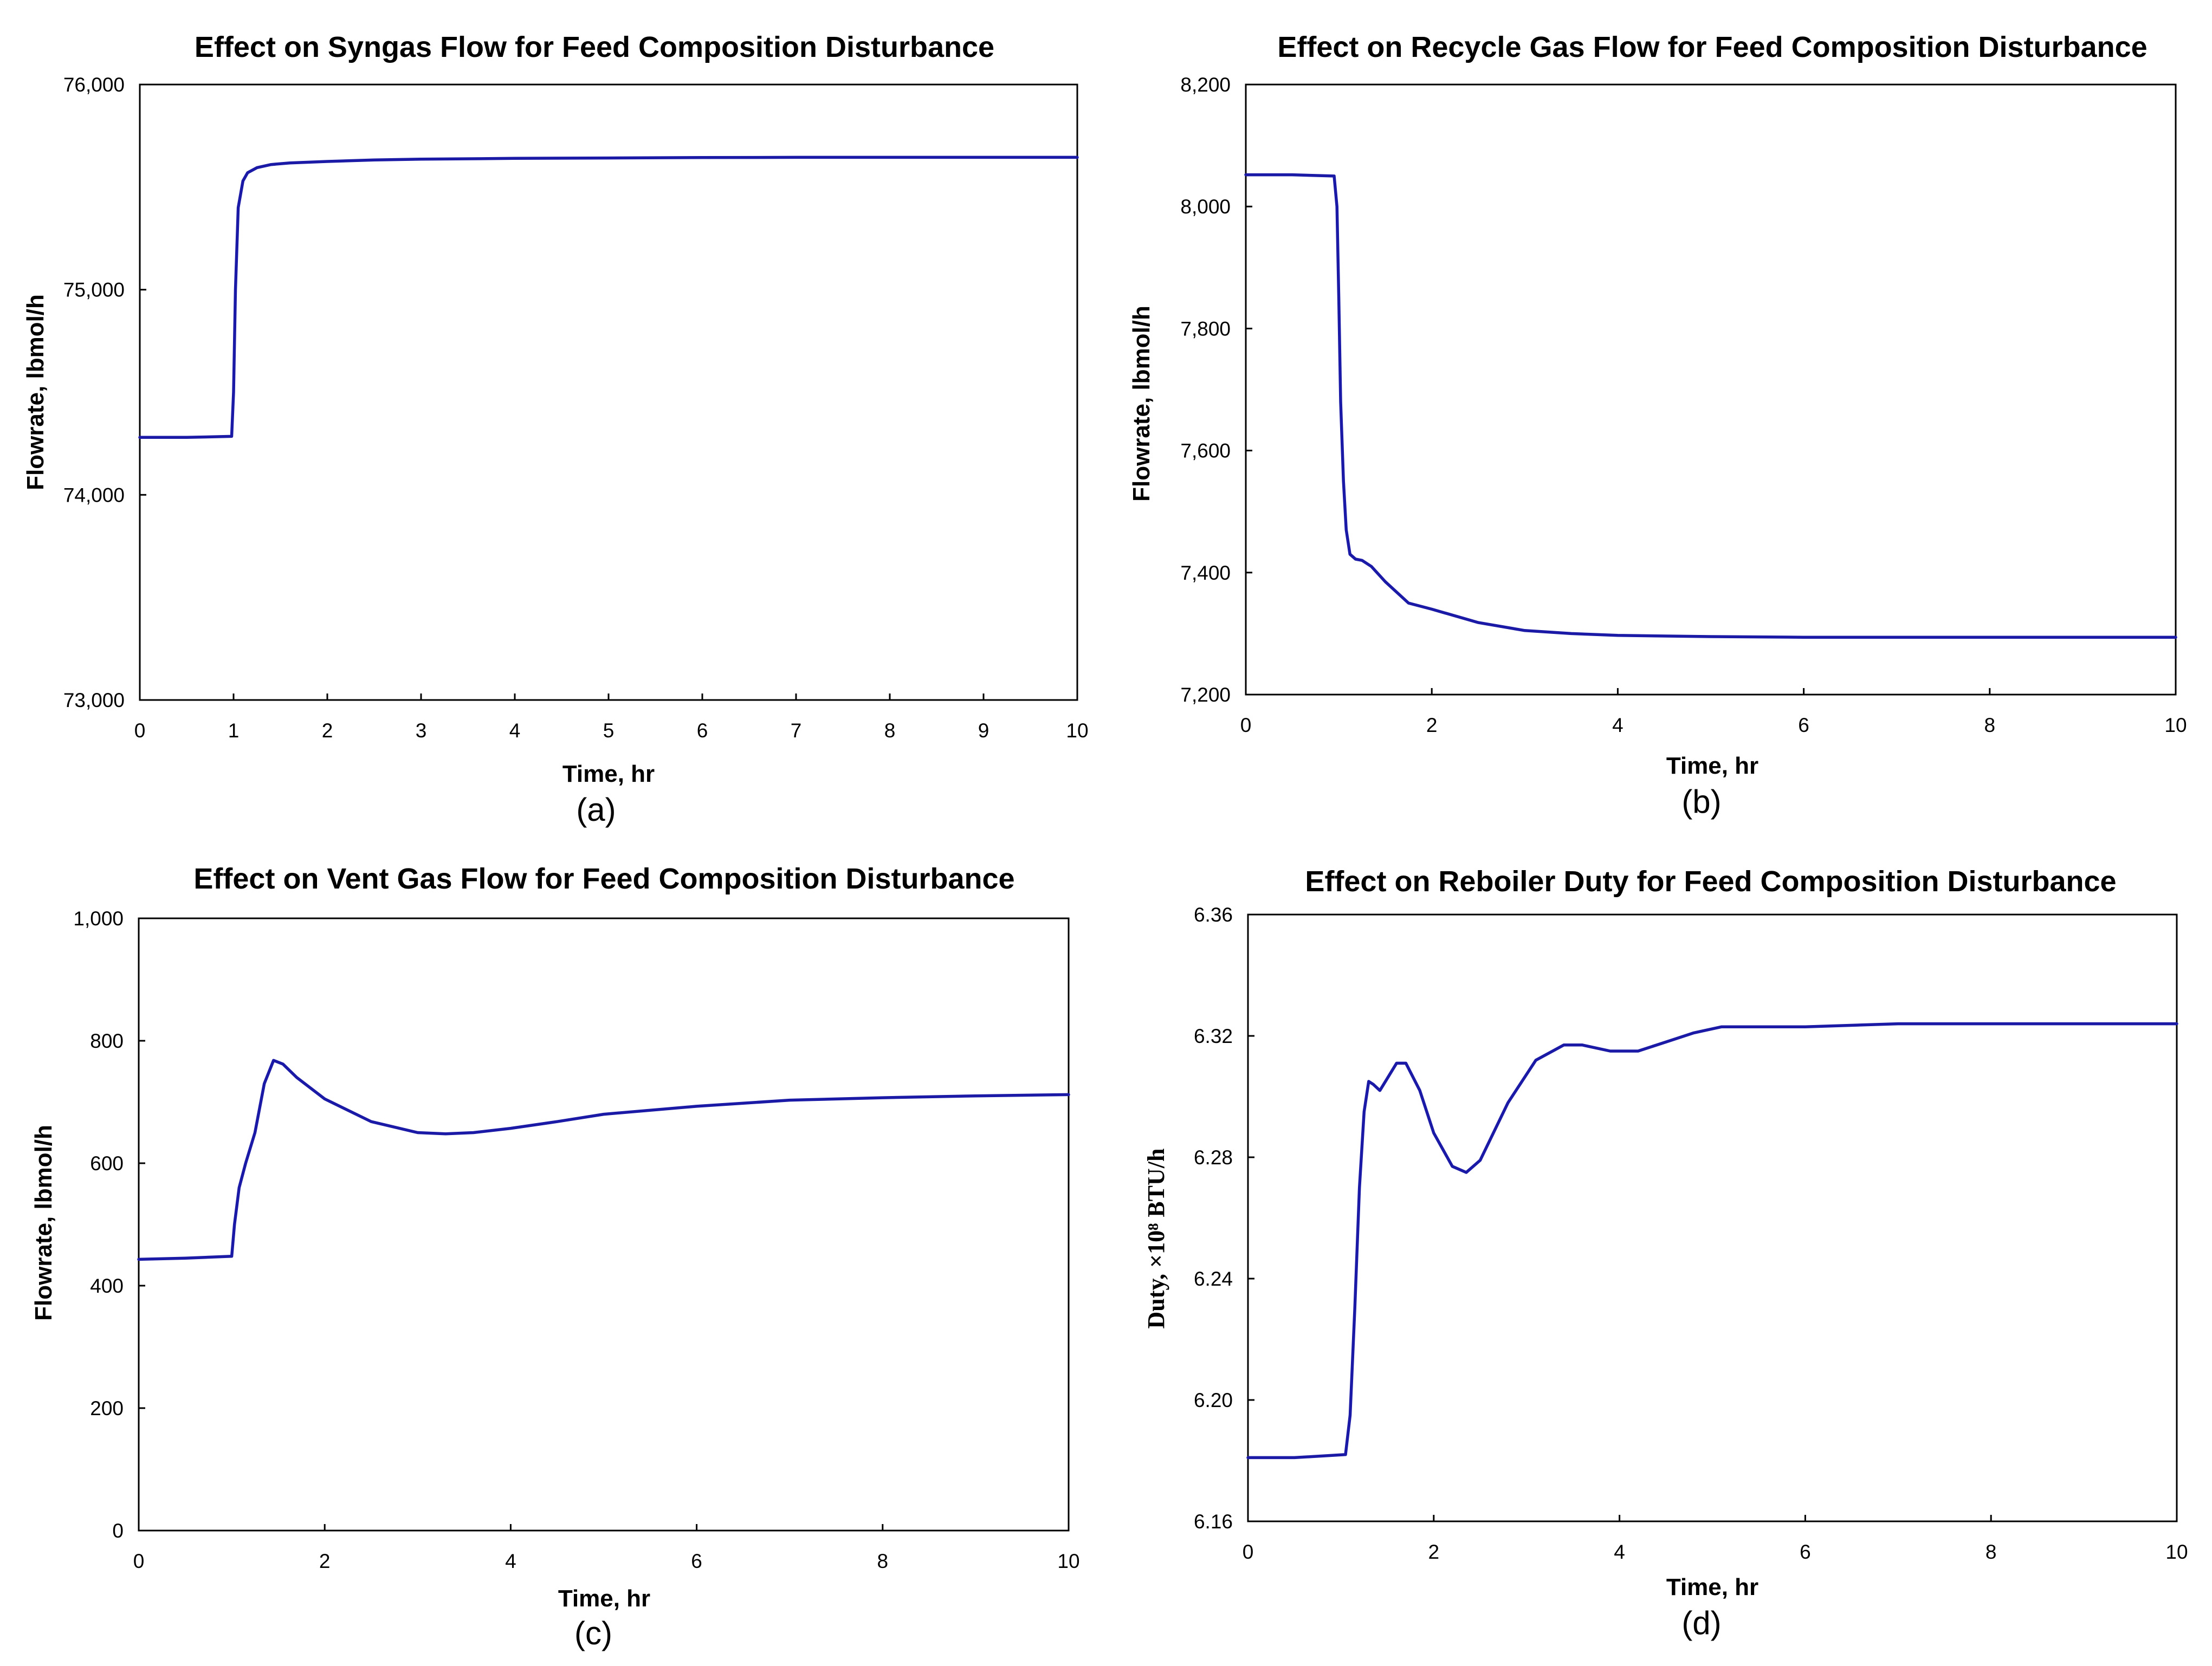 The image size is (2212, 1666). I want to click on y-tick-label: 800, so click(107, 1041).